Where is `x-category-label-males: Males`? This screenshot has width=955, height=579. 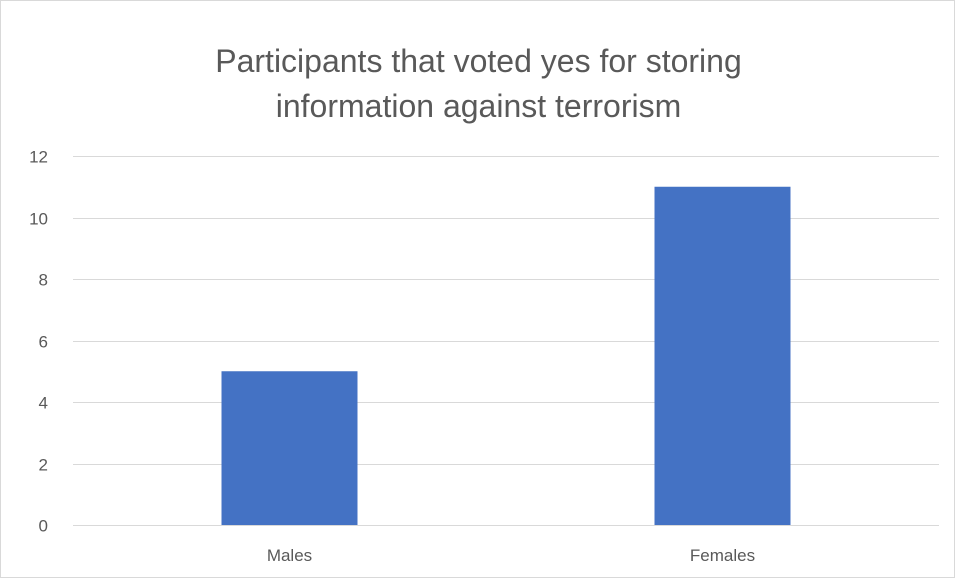 x-category-label-males: Males is located at coordinates (289, 555).